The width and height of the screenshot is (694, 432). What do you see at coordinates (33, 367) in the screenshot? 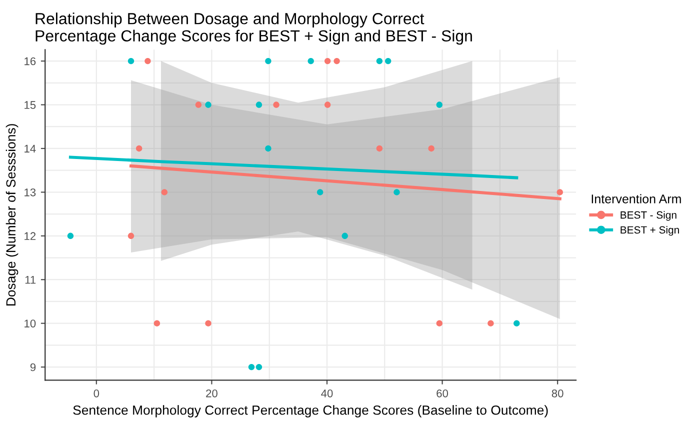
I see `y-tick-label: 9` at bounding box center [33, 367].